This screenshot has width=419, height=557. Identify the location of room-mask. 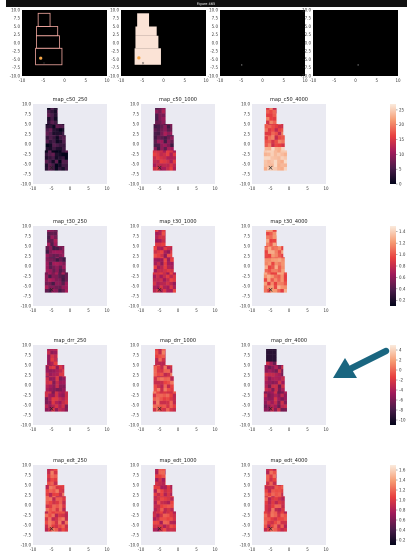
(146, 31).